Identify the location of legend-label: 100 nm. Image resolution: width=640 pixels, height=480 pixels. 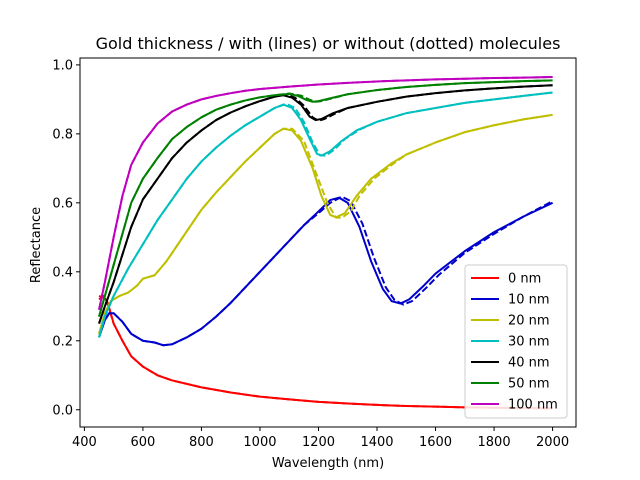
(533, 405).